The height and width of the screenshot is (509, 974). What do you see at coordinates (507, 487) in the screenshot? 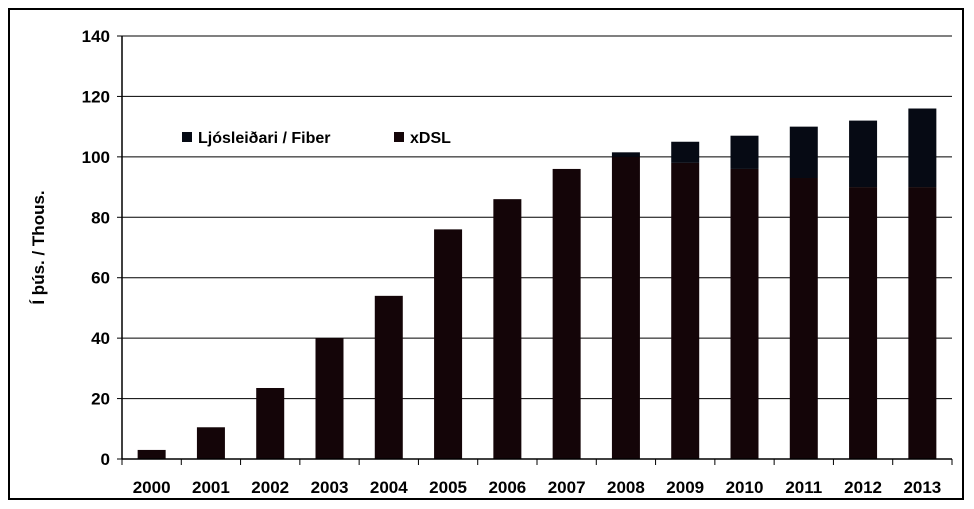
I see `x-tick-label: 2006` at bounding box center [507, 487].